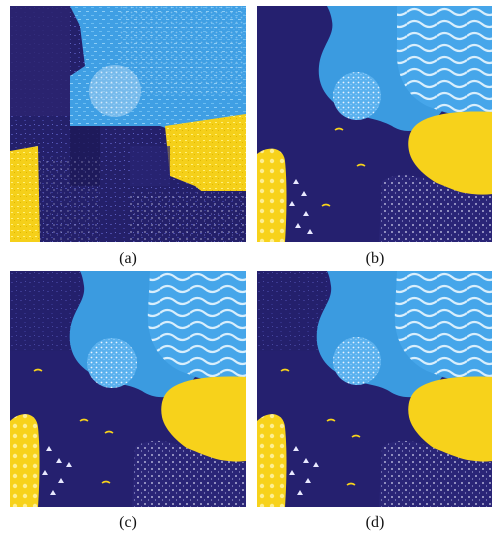 The image size is (492, 535). Describe the element at coordinates (375, 522) in the screenshot. I see `caption-d: (d)` at that location.